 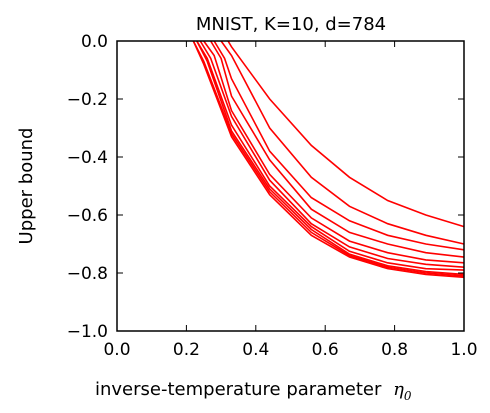 What do you see at coordinates (463, 350) in the screenshot?
I see `x-tick-label: 1.0` at bounding box center [463, 350].